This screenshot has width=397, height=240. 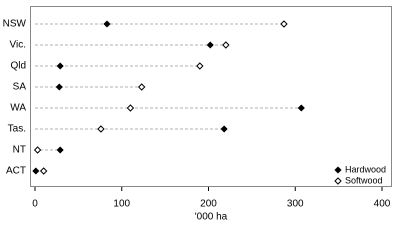 What do you see at coordinates (19, 150) in the screenshot?
I see `y-tick-label: NT` at bounding box center [19, 150].